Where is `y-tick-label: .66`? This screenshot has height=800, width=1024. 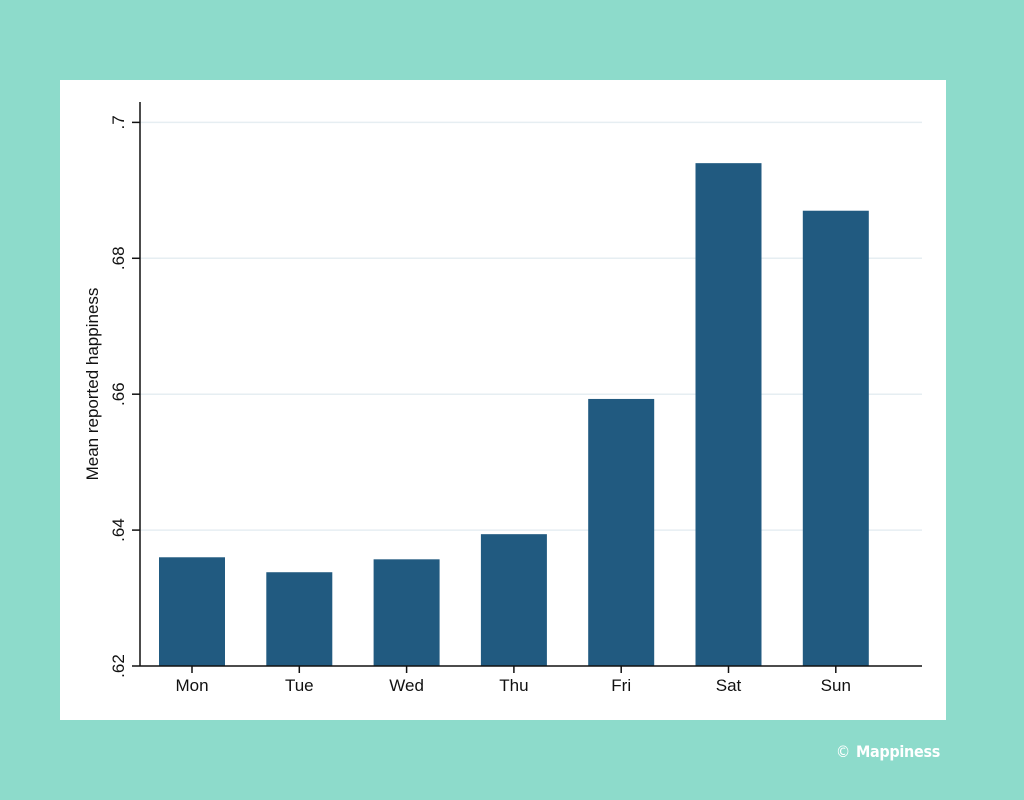 y-tick-label: .66 is located at coordinates (118, 394).